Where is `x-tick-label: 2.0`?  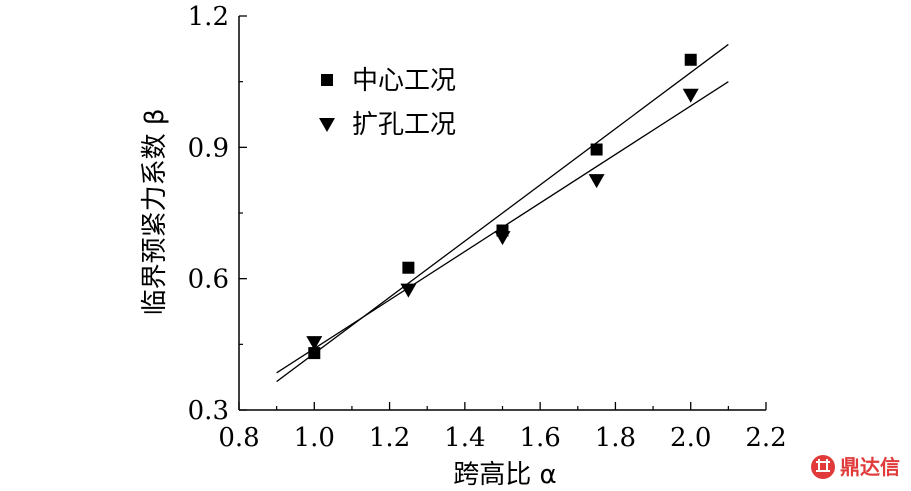
x-tick-label: 2.0 is located at coordinates (690, 438).